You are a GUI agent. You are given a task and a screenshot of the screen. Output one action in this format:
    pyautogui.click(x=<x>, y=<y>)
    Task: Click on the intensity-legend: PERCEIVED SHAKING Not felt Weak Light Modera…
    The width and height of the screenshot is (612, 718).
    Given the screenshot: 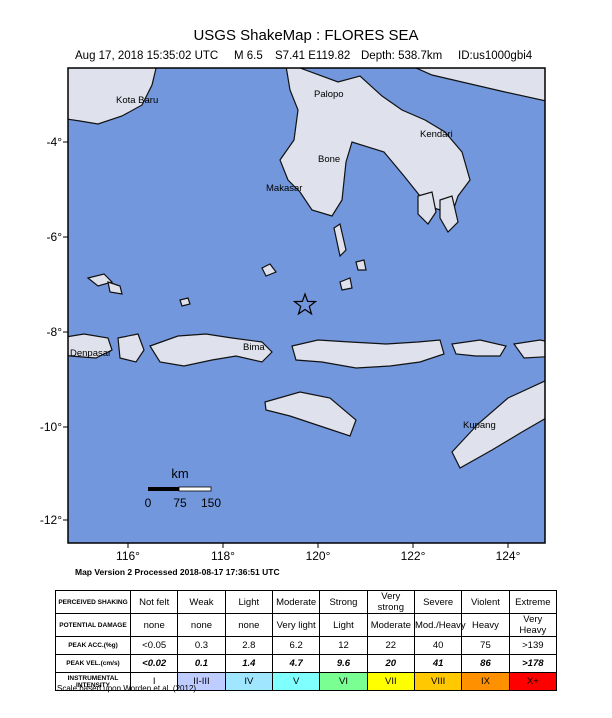 What is the action you would take?
    pyautogui.click(x=306, y=640)
    